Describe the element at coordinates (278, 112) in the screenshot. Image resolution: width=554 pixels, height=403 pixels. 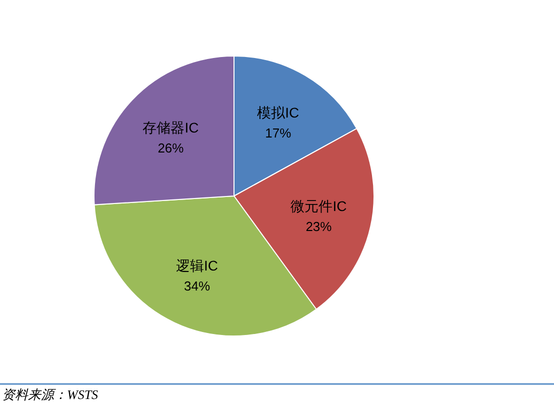
I see `slice-label: 模拟IC` at that location.